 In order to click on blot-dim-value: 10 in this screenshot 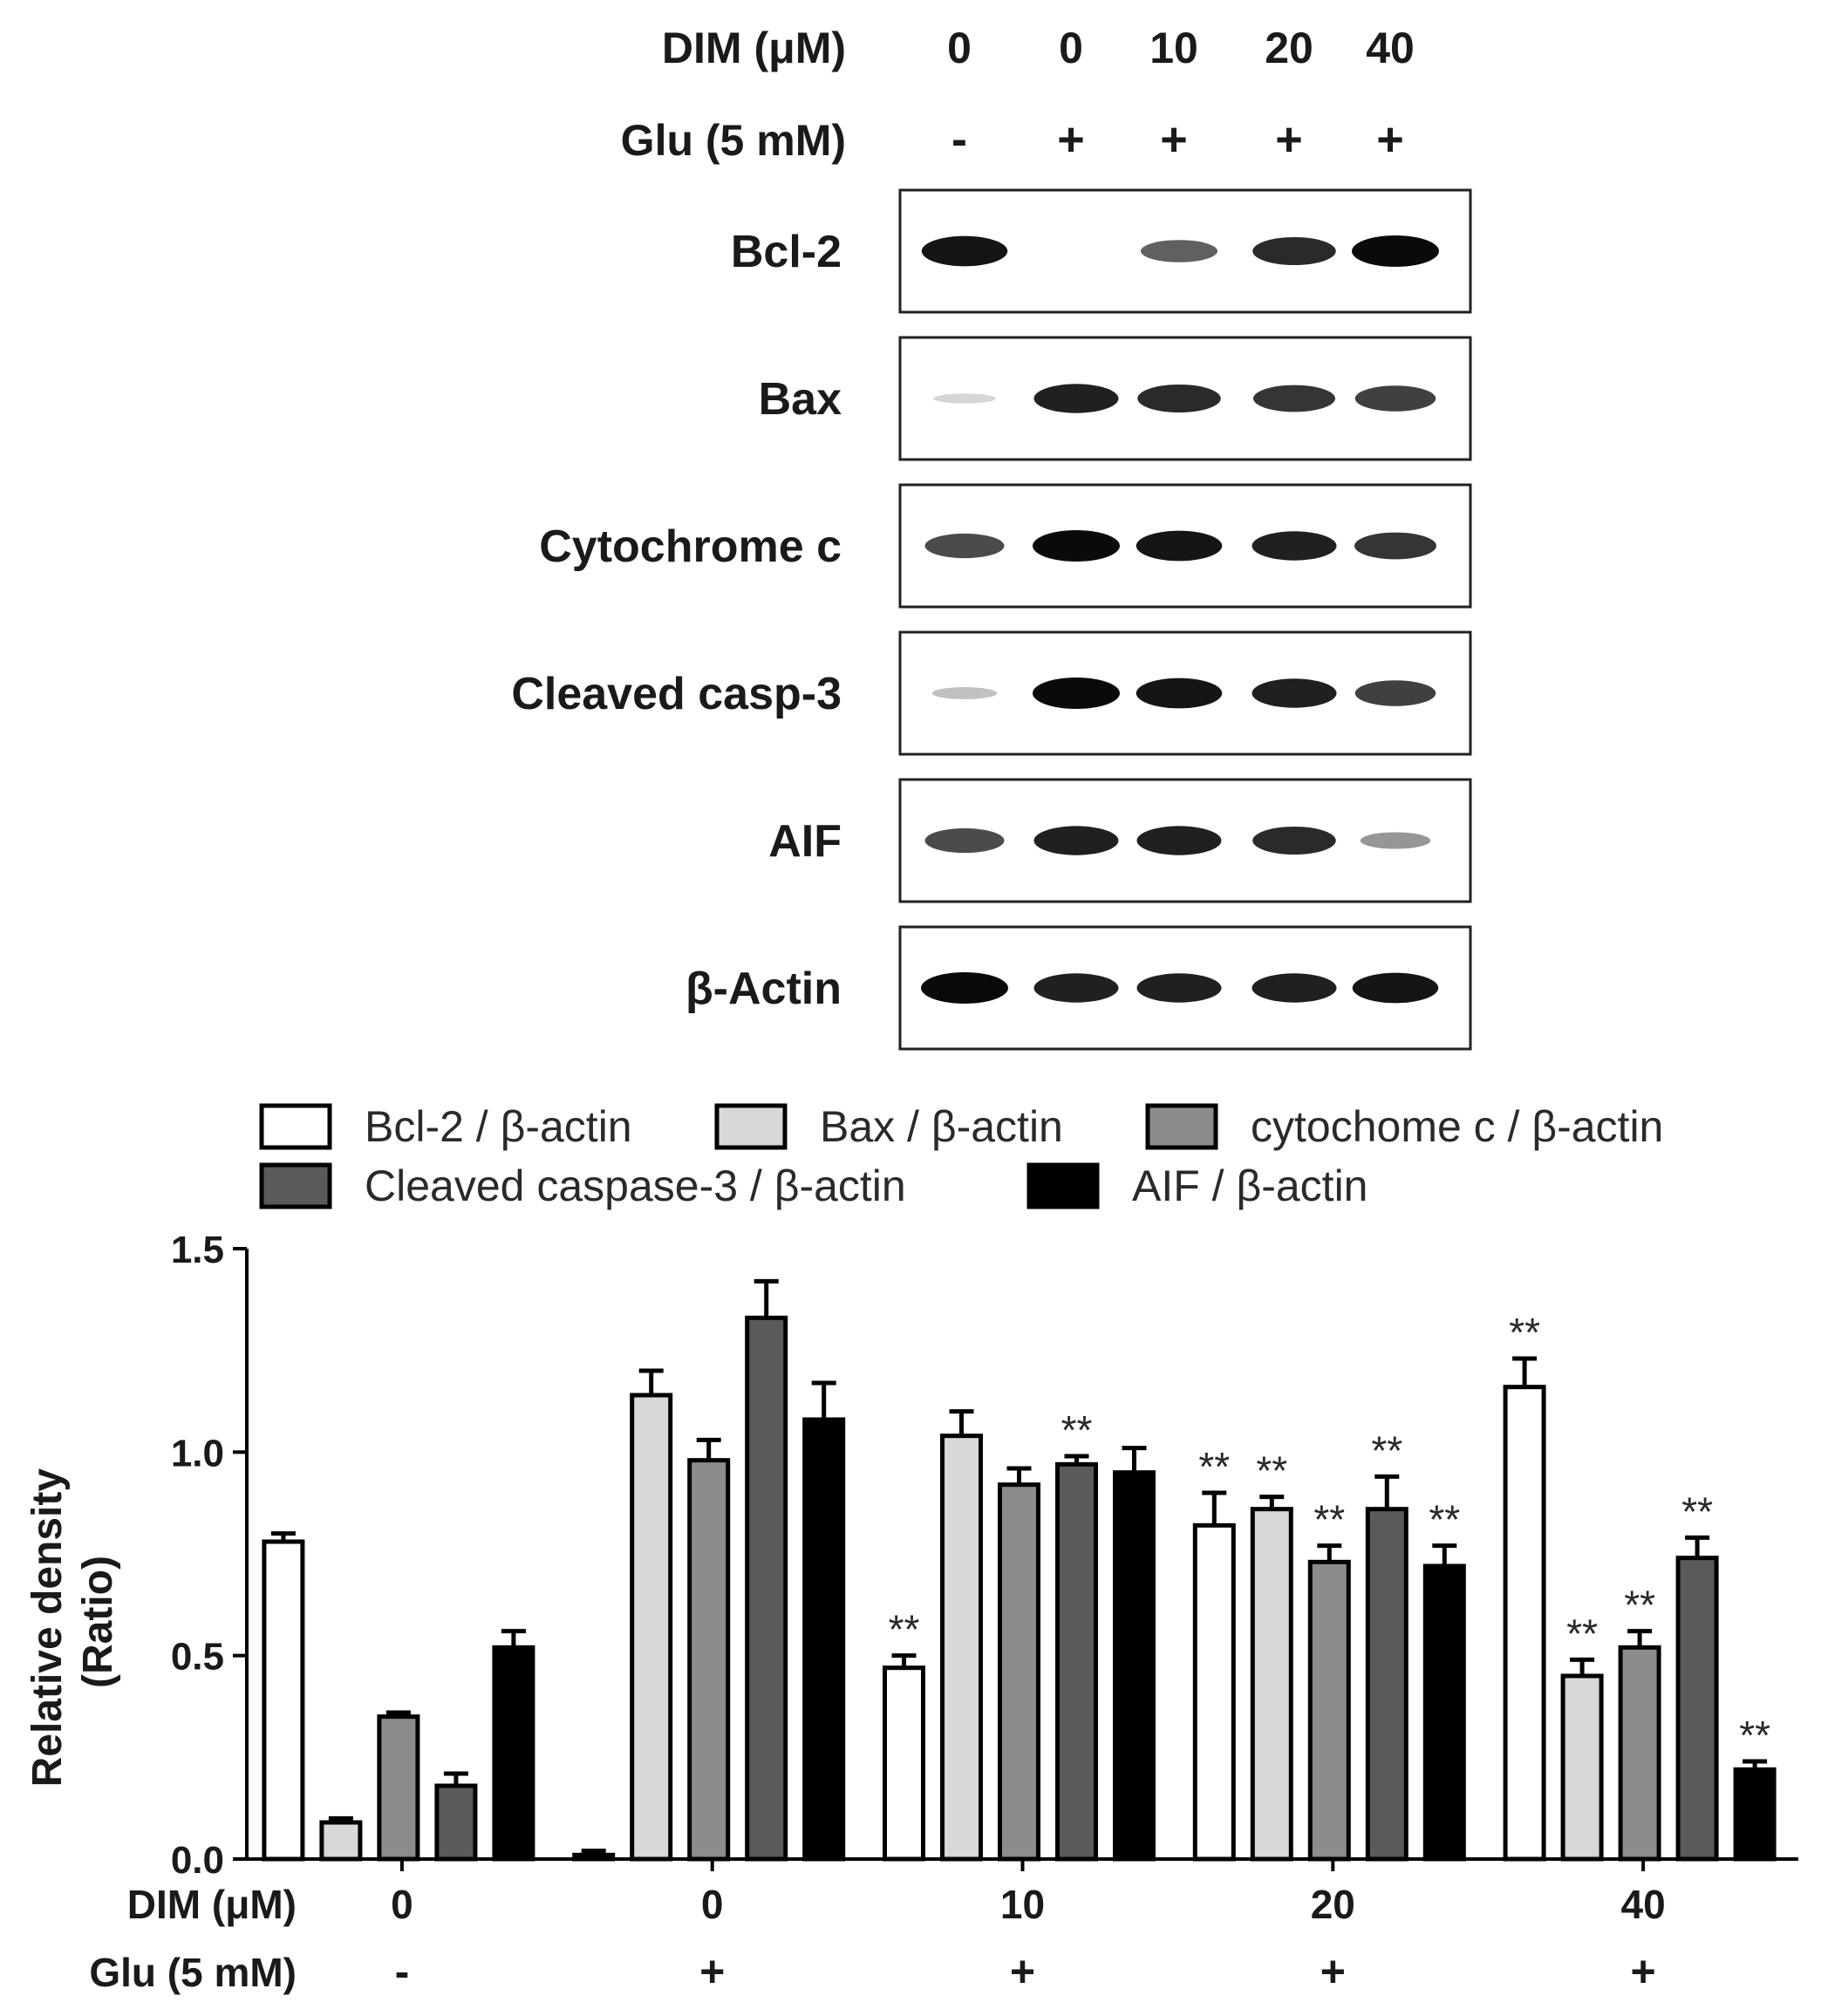, I will do `click(1173, 48)`.